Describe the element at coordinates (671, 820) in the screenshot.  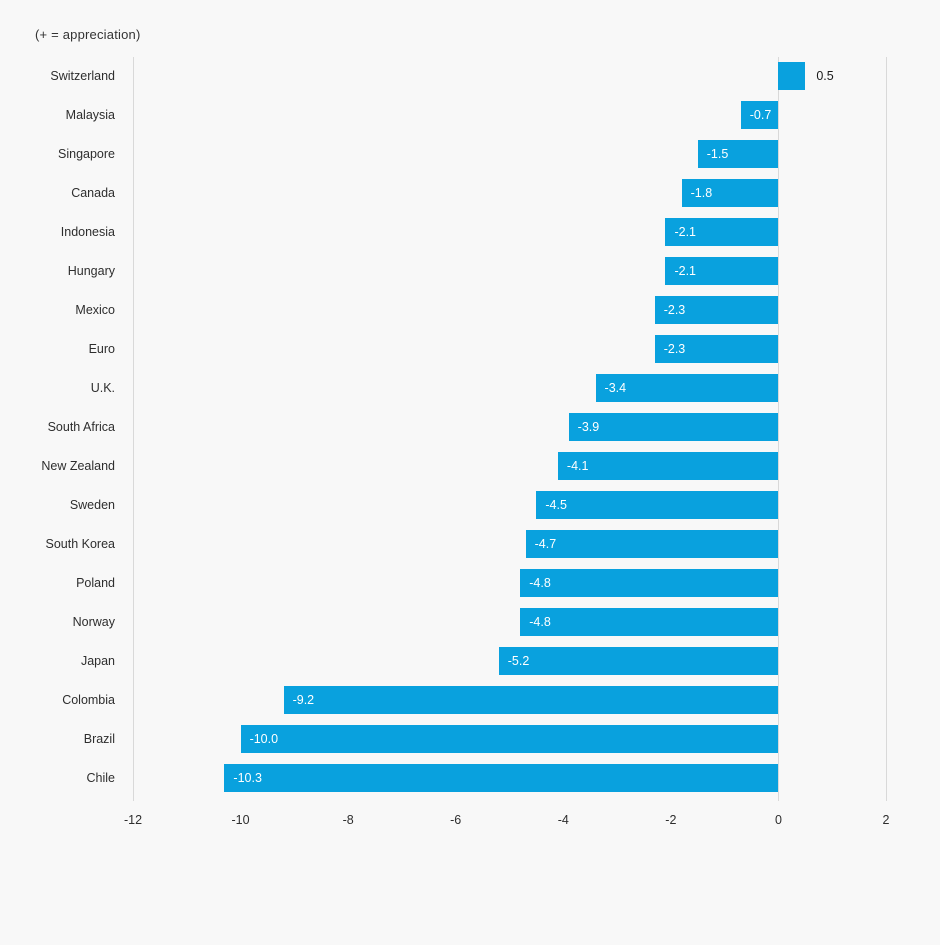
I see `x-tick-label: -2` at that location.